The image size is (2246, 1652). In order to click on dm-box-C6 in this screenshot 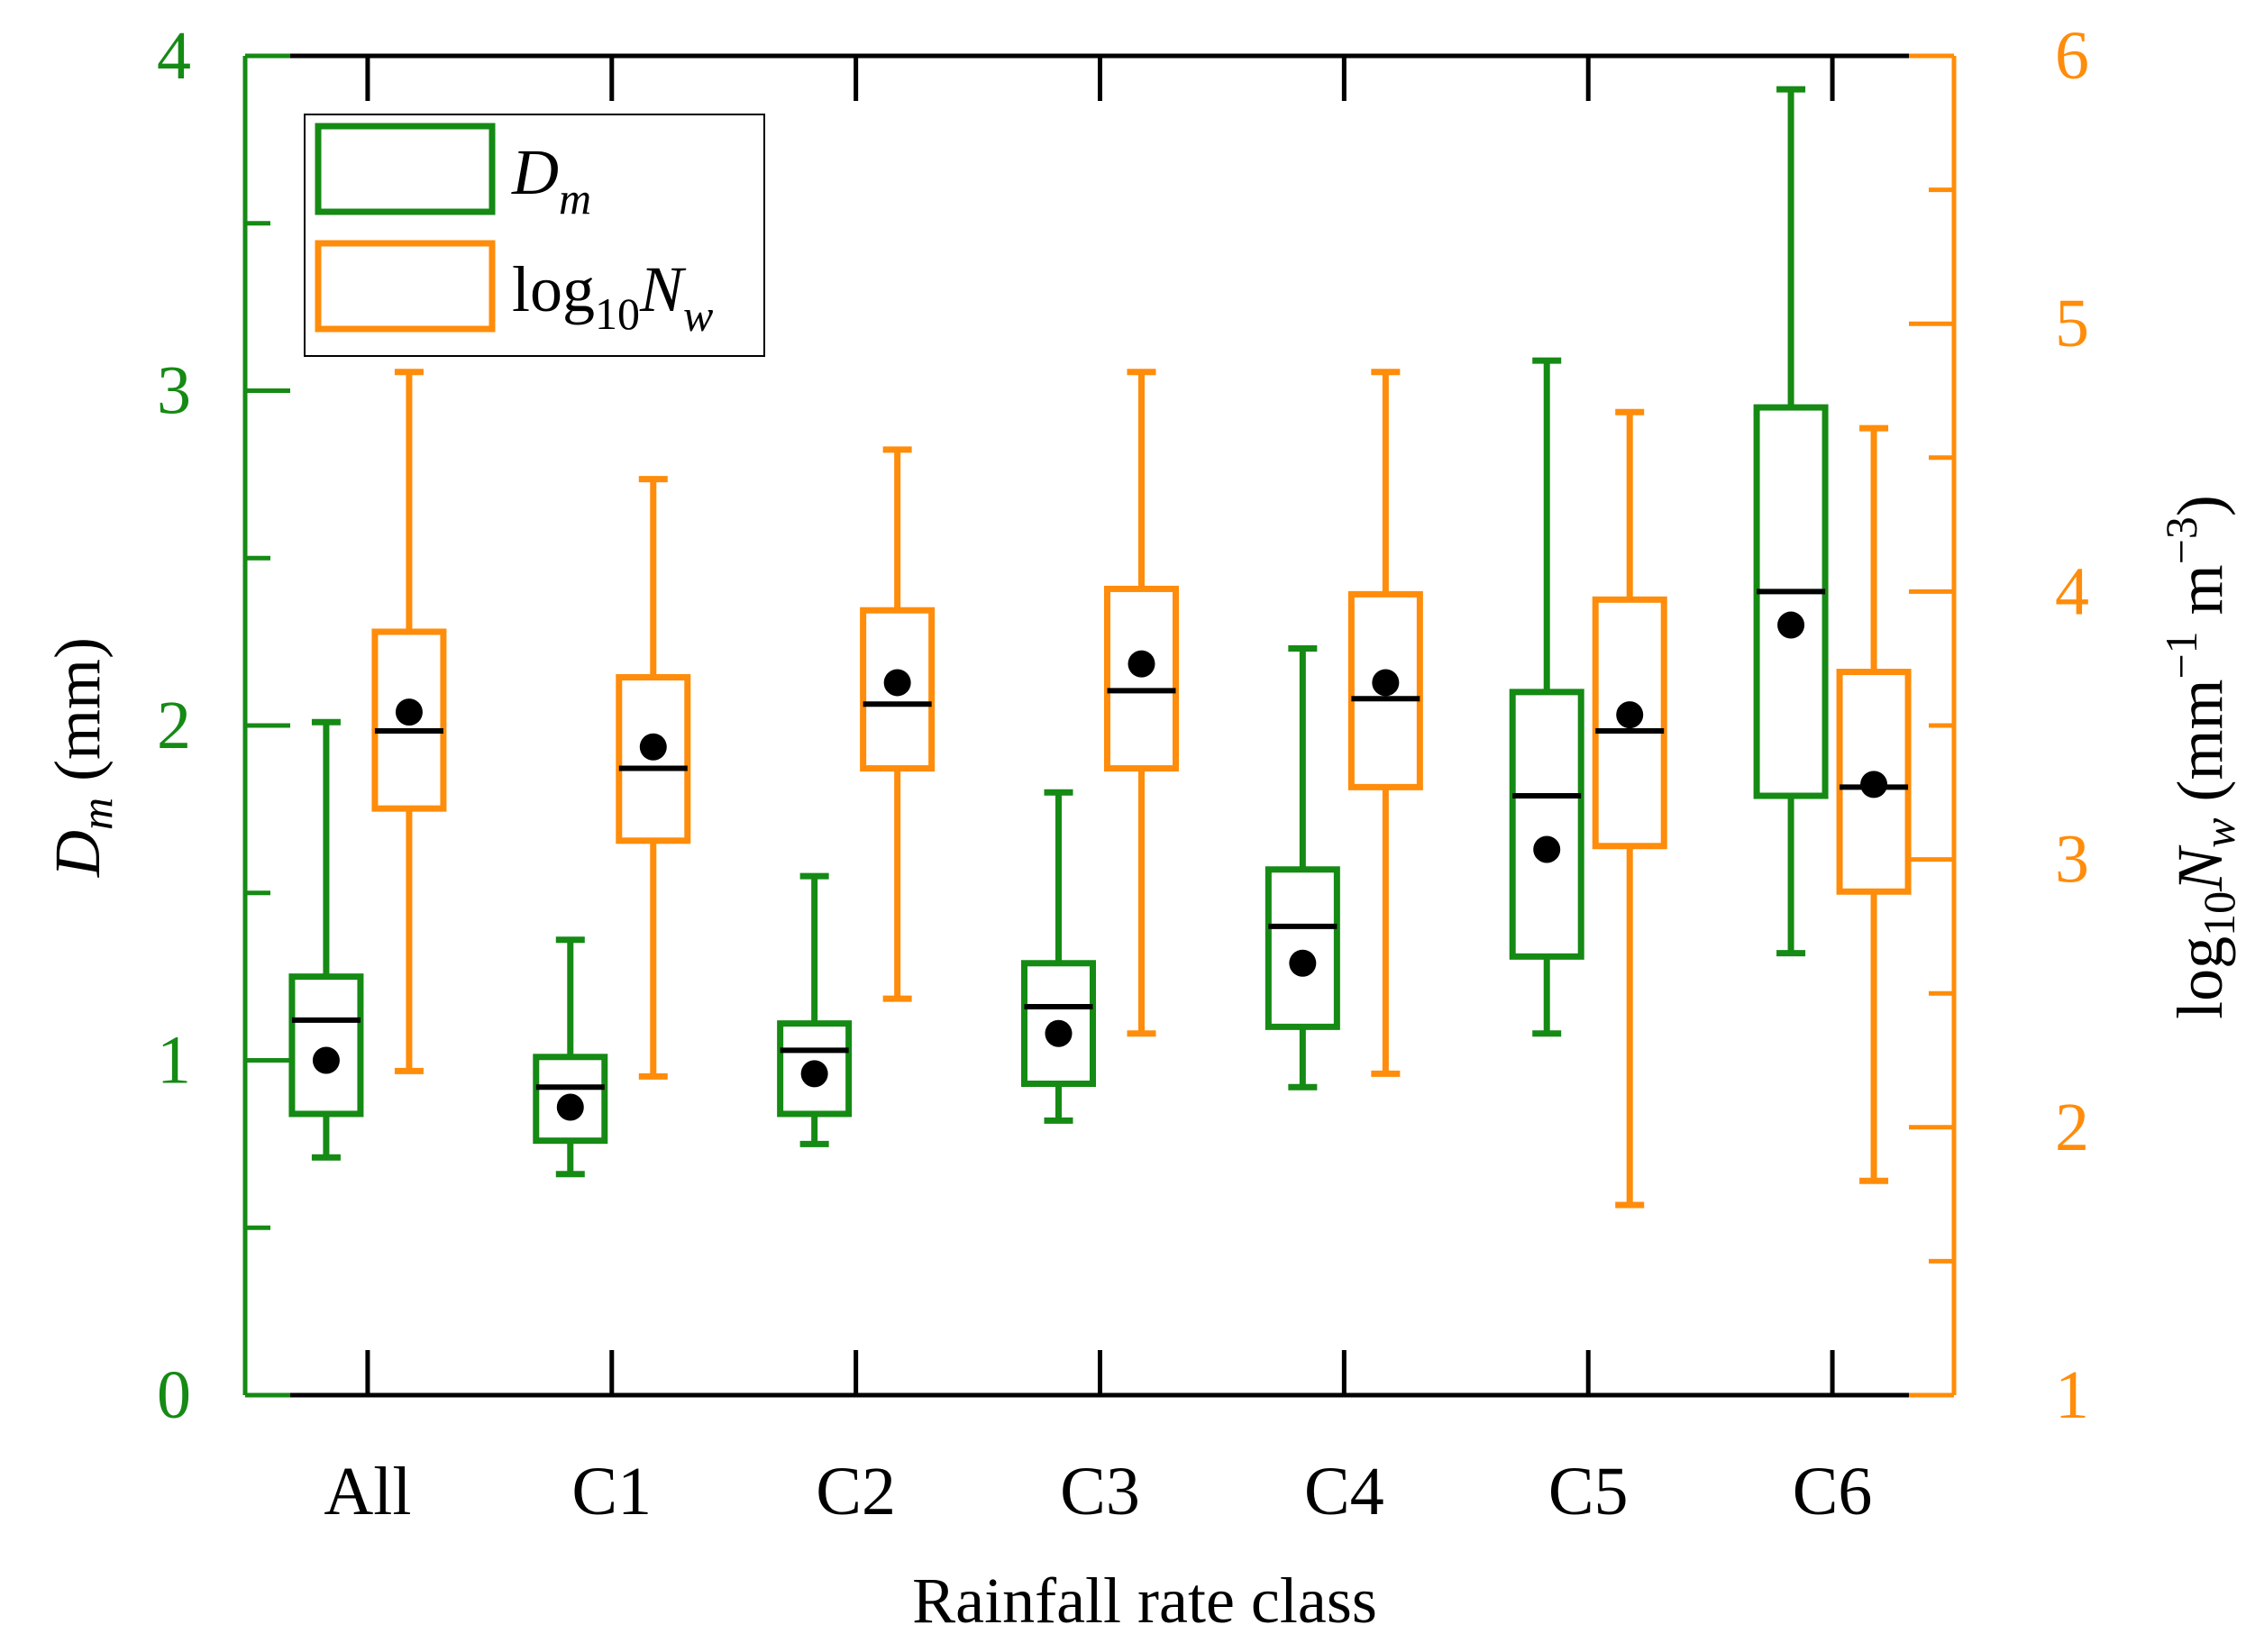, I will do `click(1791, 521)`.